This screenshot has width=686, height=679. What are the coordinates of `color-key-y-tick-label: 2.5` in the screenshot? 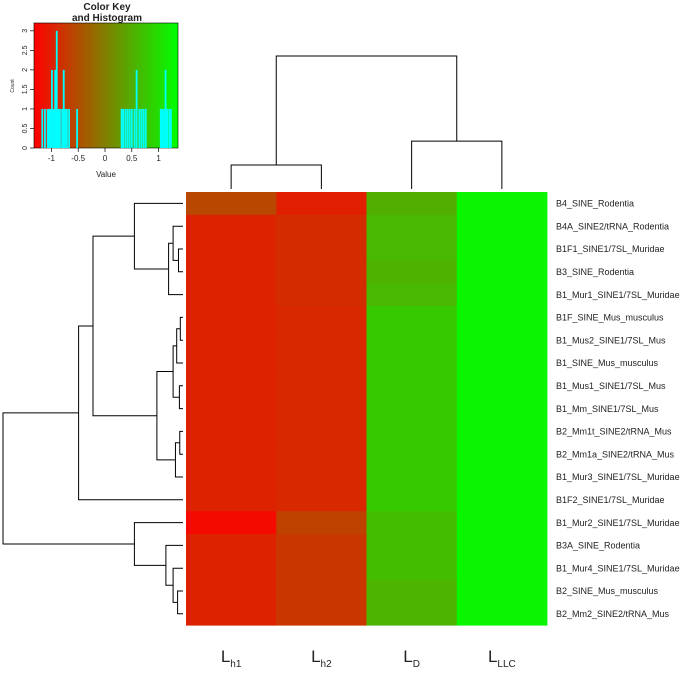 It's located at (25, 50).